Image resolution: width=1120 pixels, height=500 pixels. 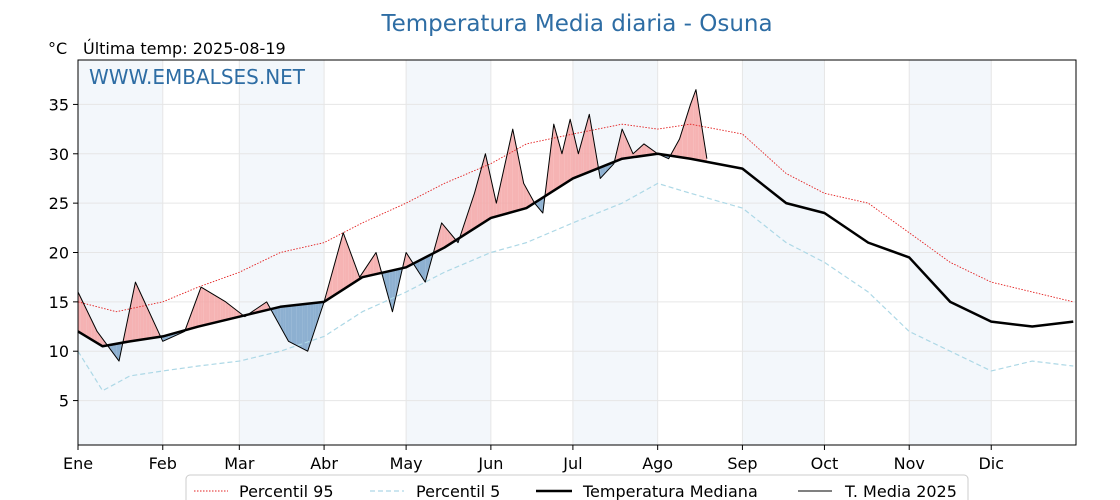 What do you see at coordinates (286, 491) in the screenshot?
I see `legend-label-p95: Percentil 95` at bounding box center [286, 491].